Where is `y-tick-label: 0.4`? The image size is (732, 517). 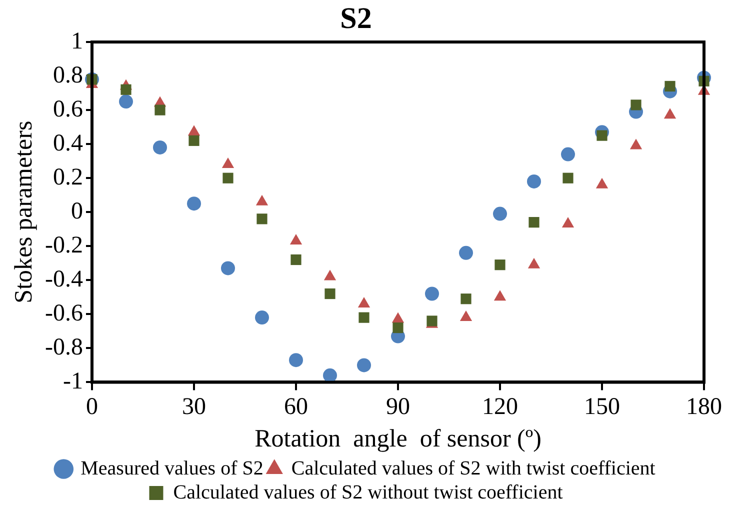 y-tick-label: 0.4 is located at coordinates (67, 143).